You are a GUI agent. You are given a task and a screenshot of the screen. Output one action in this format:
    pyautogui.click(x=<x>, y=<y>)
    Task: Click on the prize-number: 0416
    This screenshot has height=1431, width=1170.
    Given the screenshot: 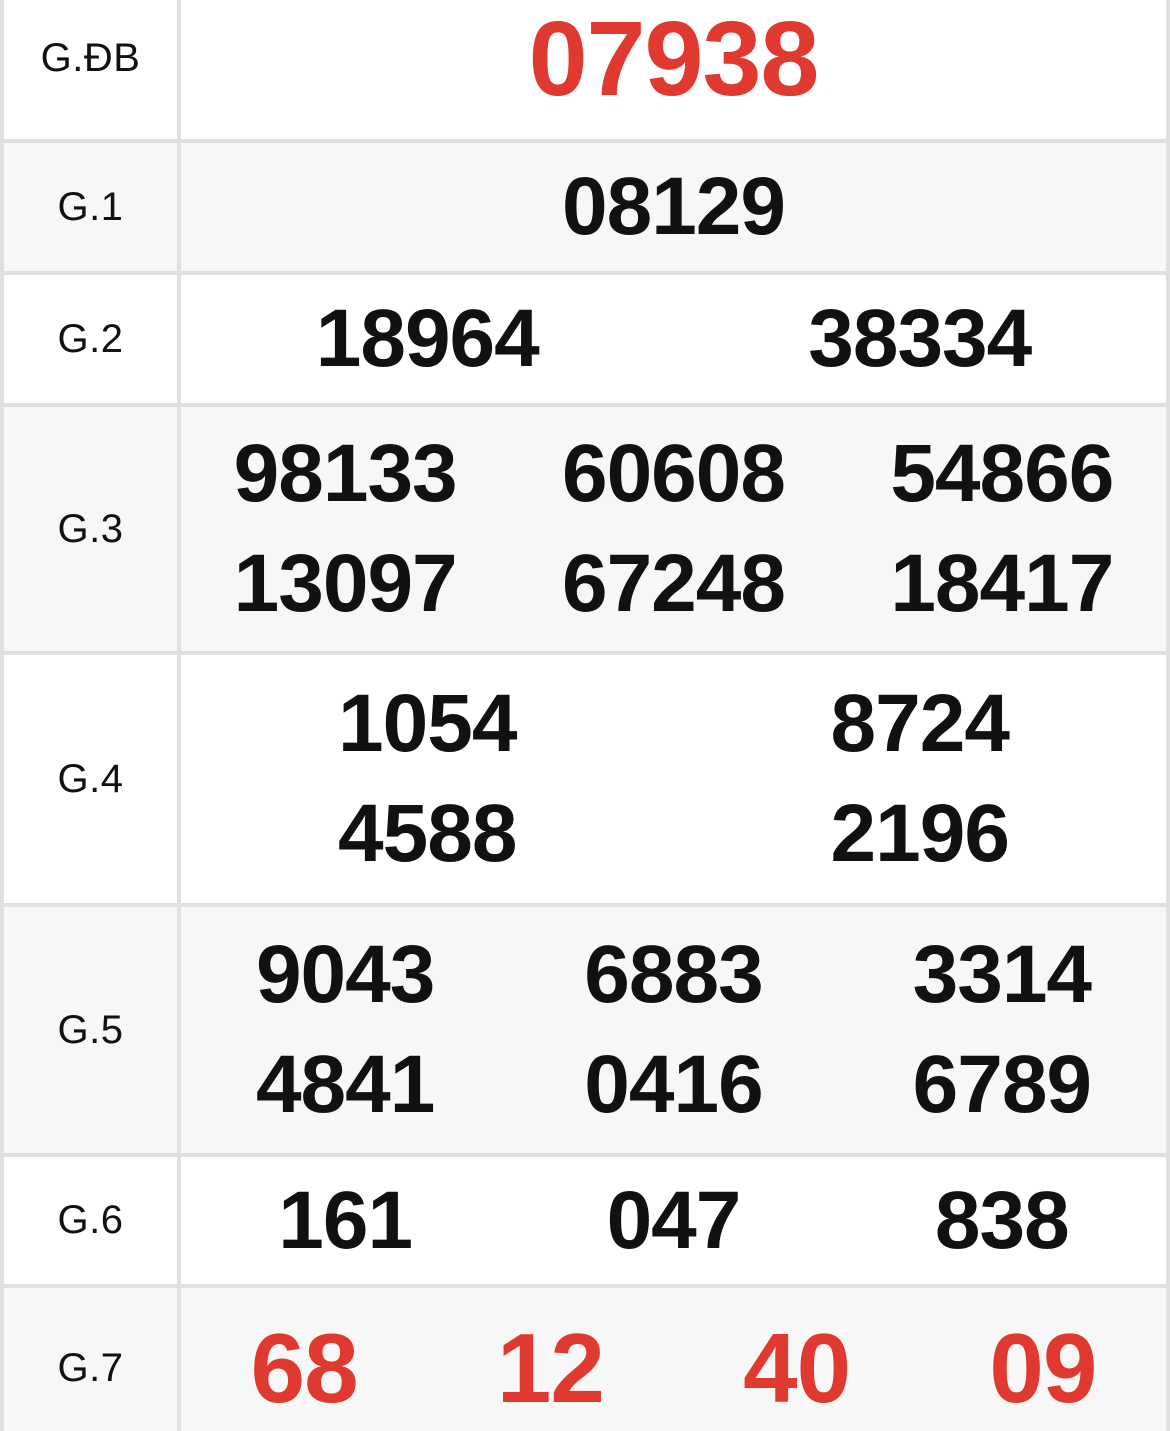 What is the action you would take?
    pyautogui.click(x=673, y=1084)
    